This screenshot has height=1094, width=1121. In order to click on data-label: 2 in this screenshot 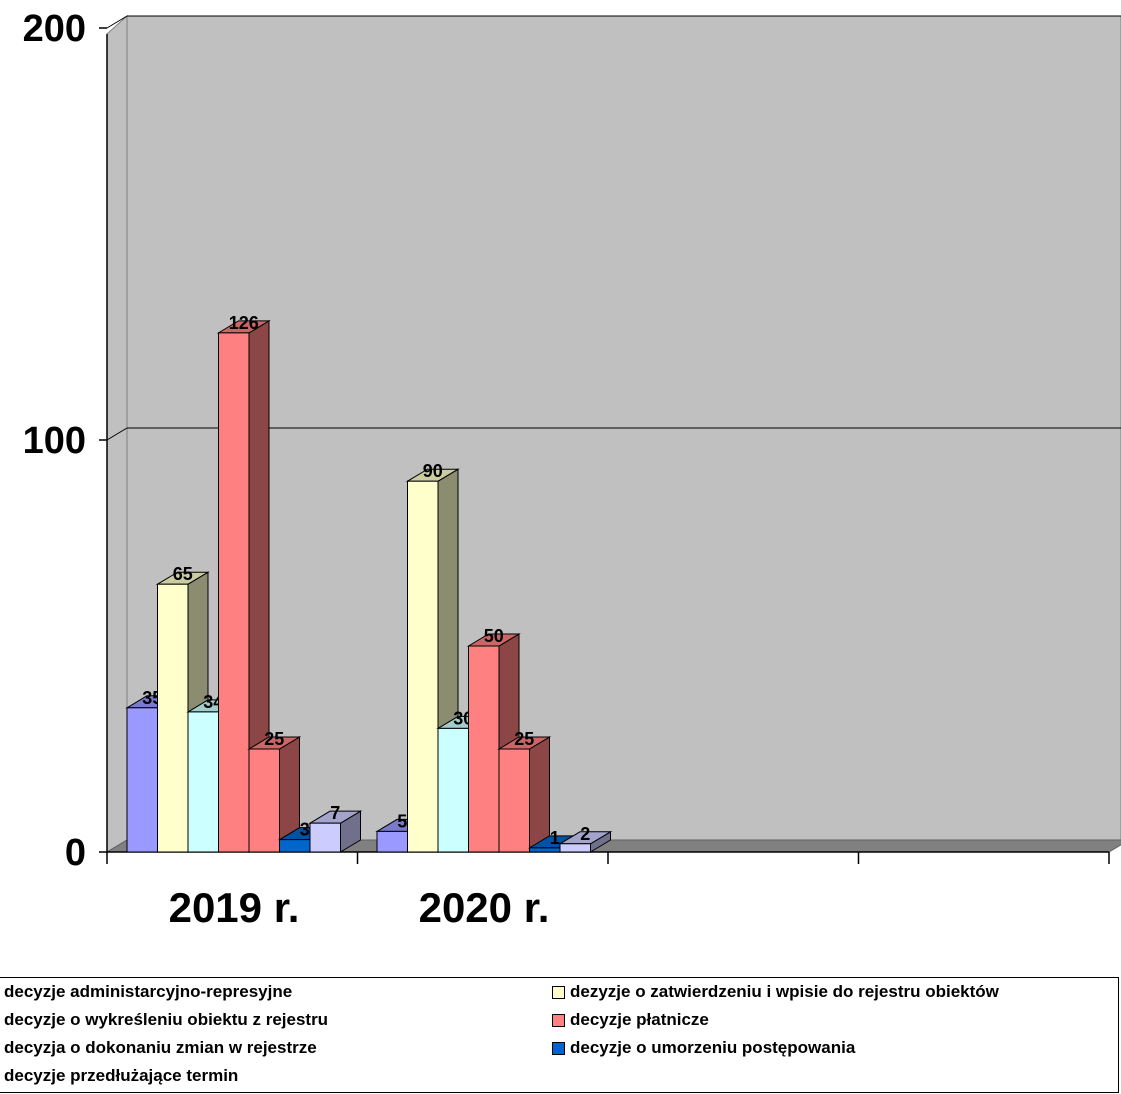, I will do `click(585, 834)`.